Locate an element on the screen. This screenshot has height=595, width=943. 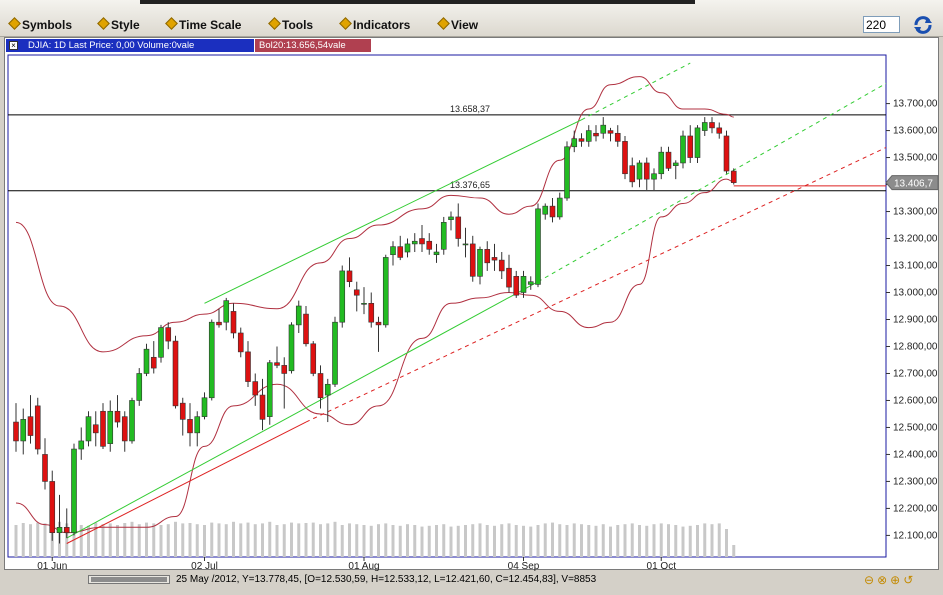
price-marker-label: 13.406,7 is located at coordinates (913, 184).